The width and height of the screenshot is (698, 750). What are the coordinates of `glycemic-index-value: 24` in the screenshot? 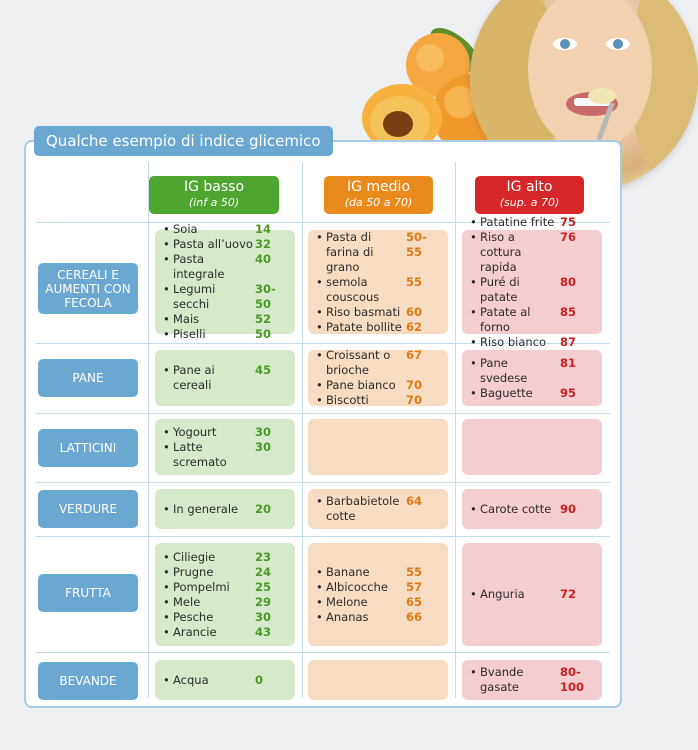 It's located at (263, 571).